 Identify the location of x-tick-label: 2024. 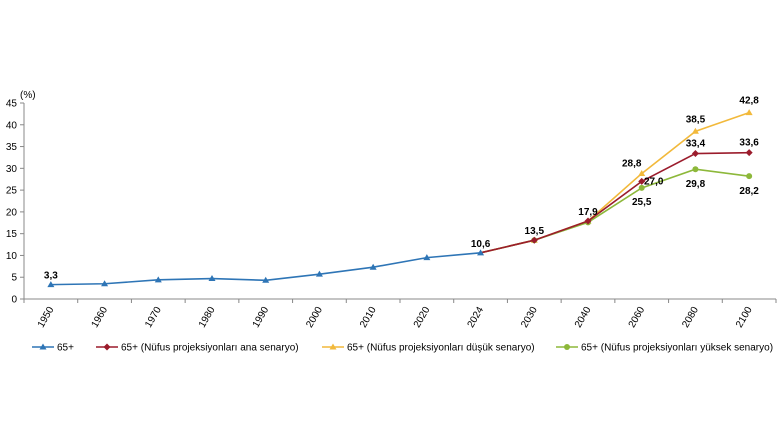
(476, 317).